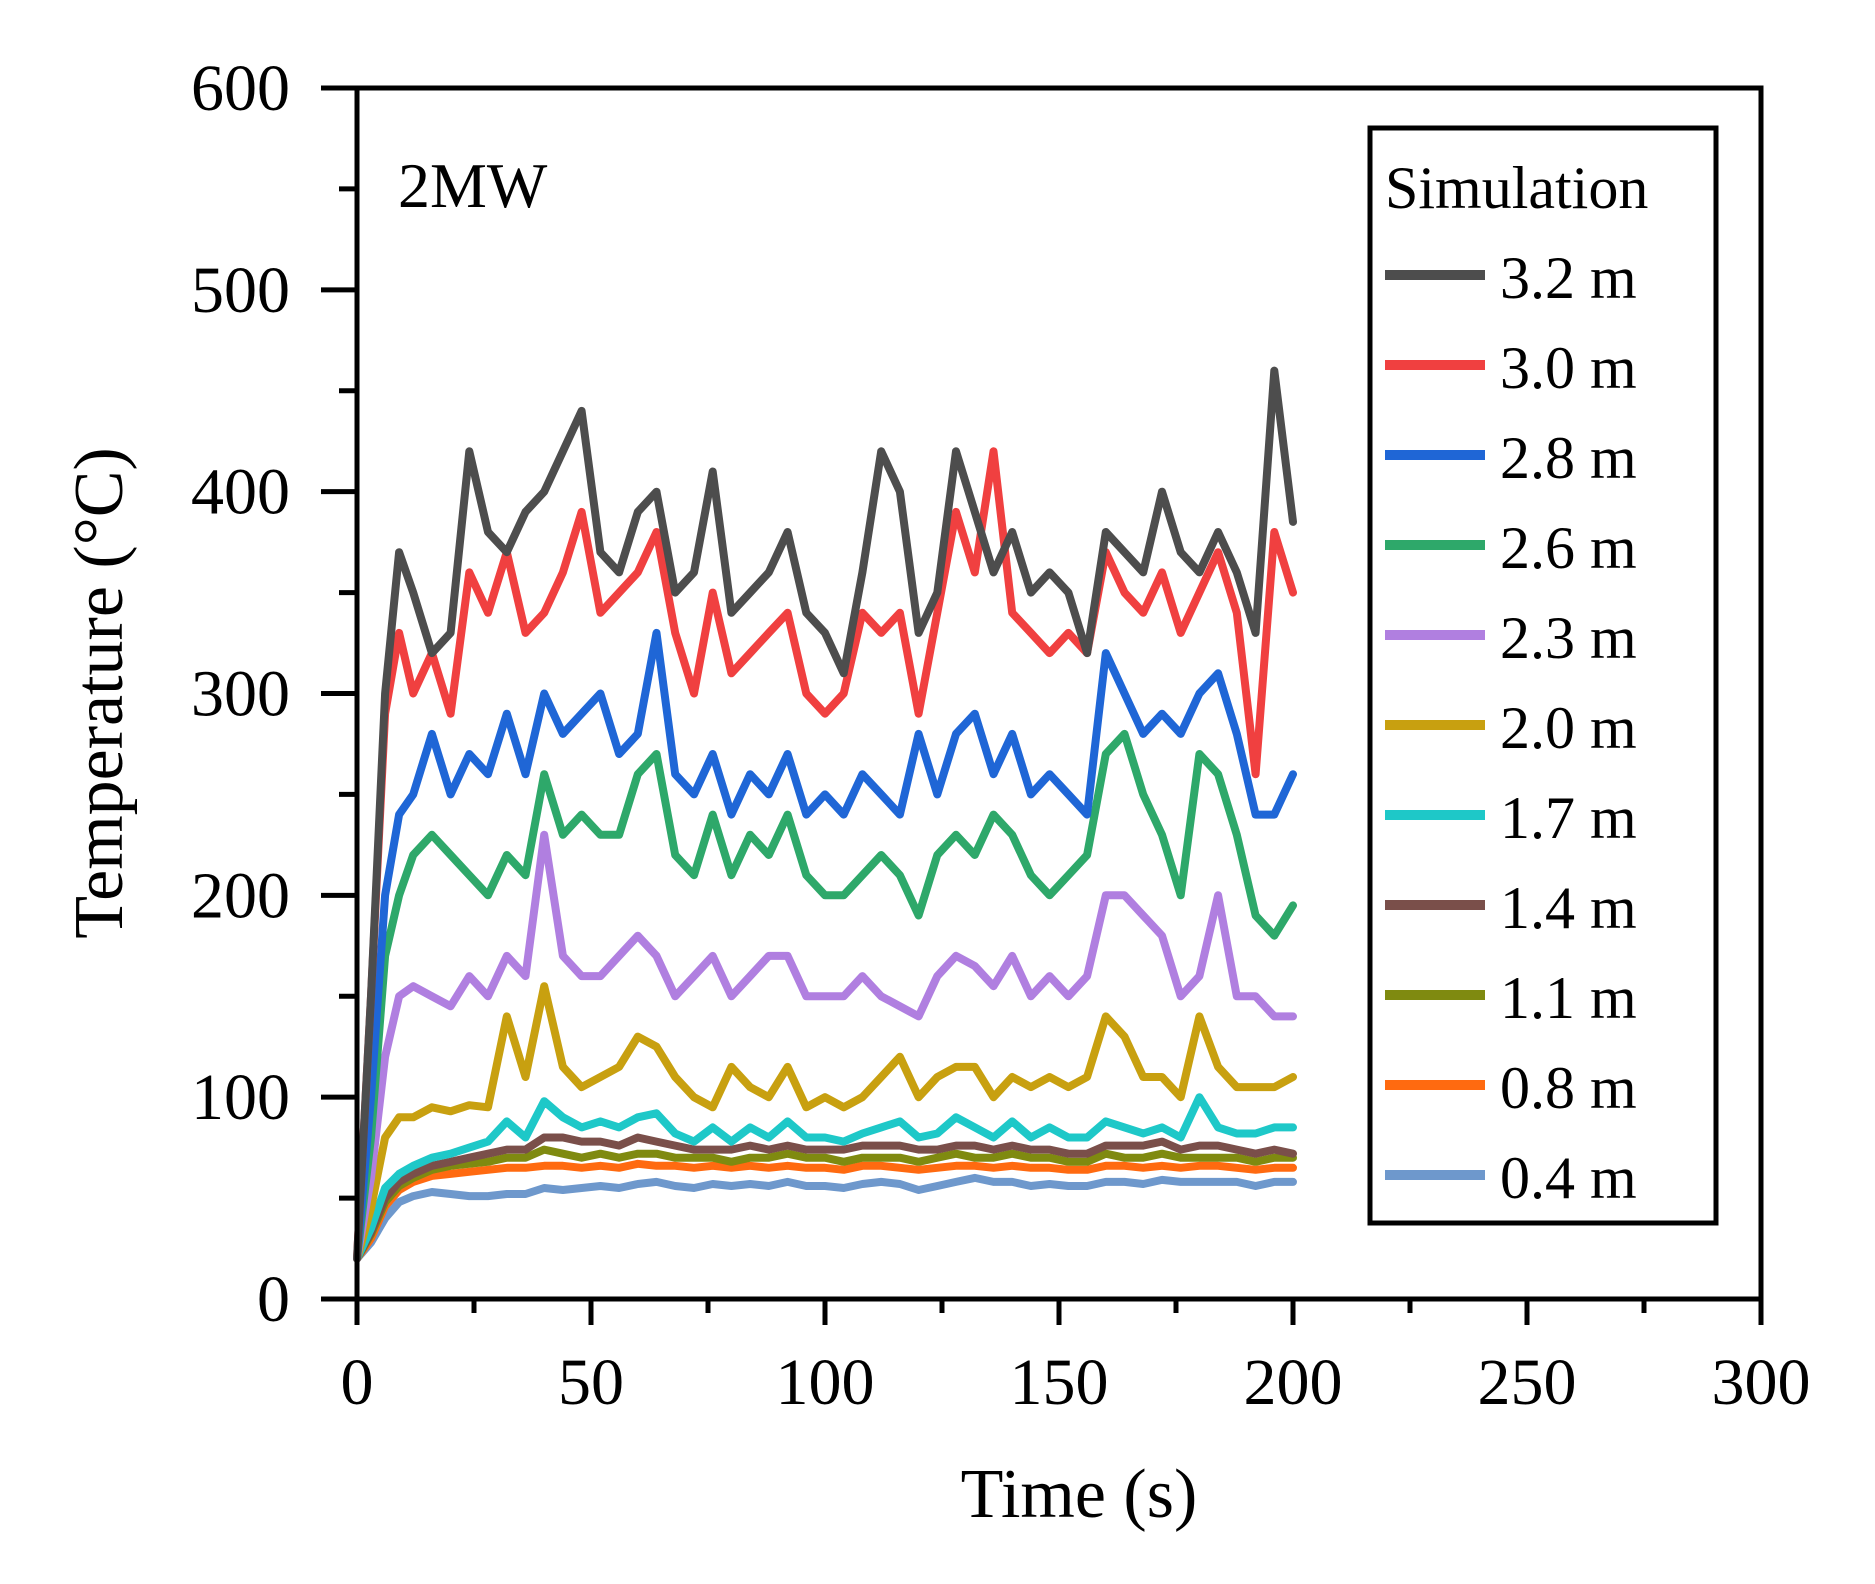 This screenshot has height=1584, width=1875. I want to click on y-tick-label: 400, so click(240, 492).